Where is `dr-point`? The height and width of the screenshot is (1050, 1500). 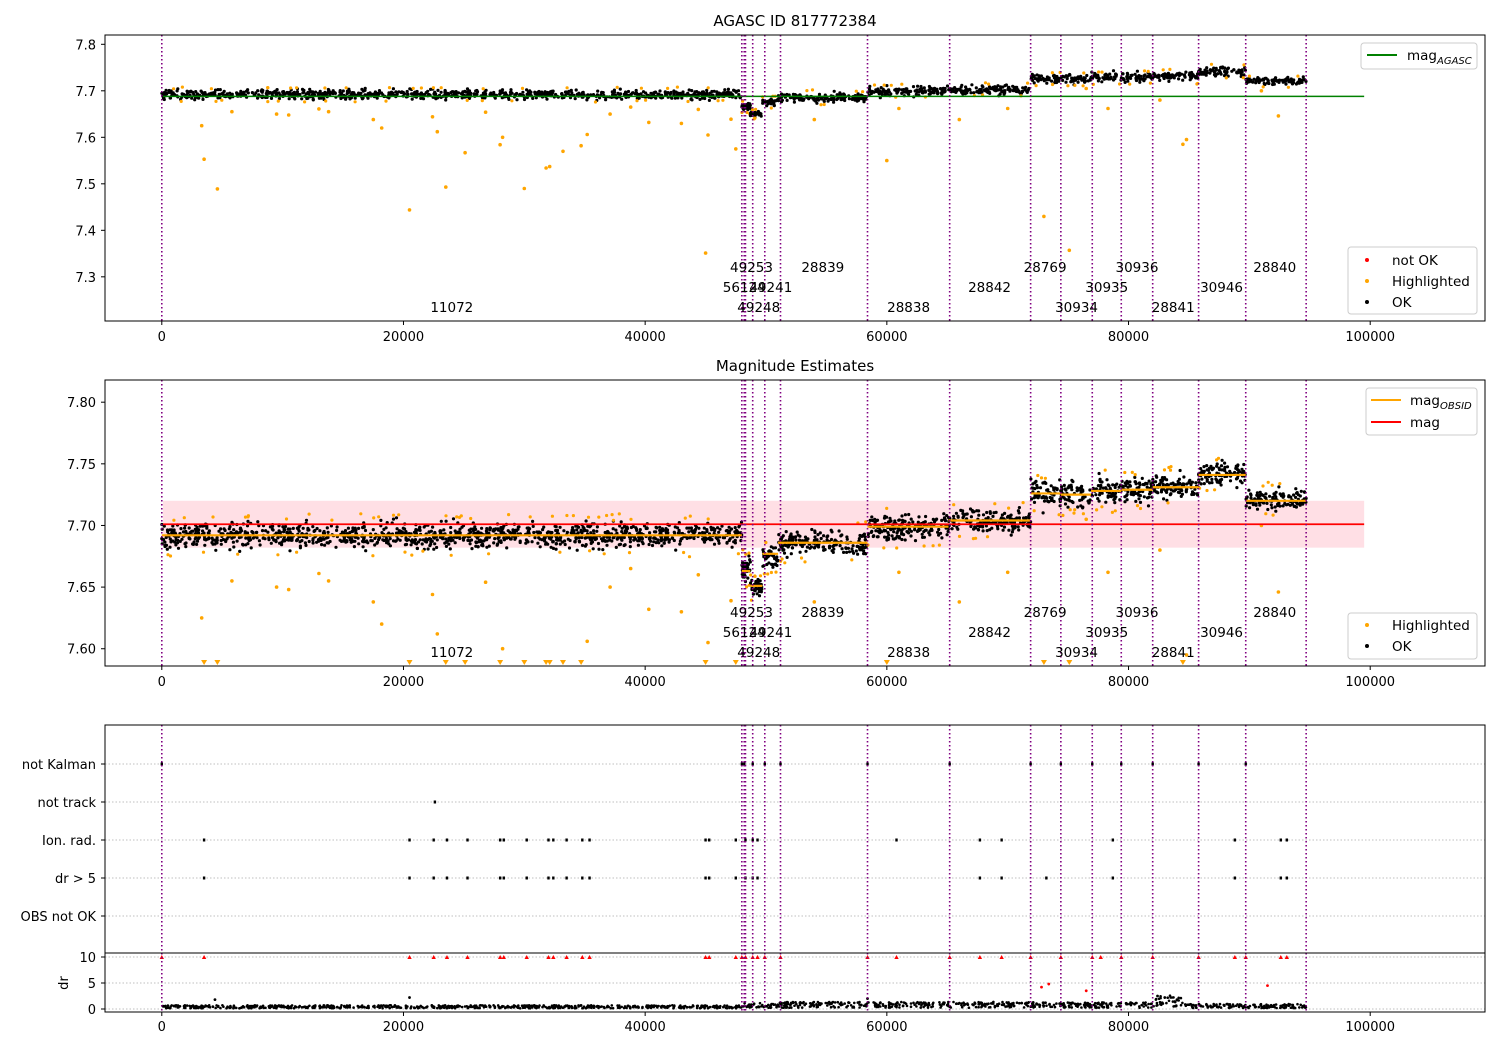
dr-point is located at coordinates (265, 1008).